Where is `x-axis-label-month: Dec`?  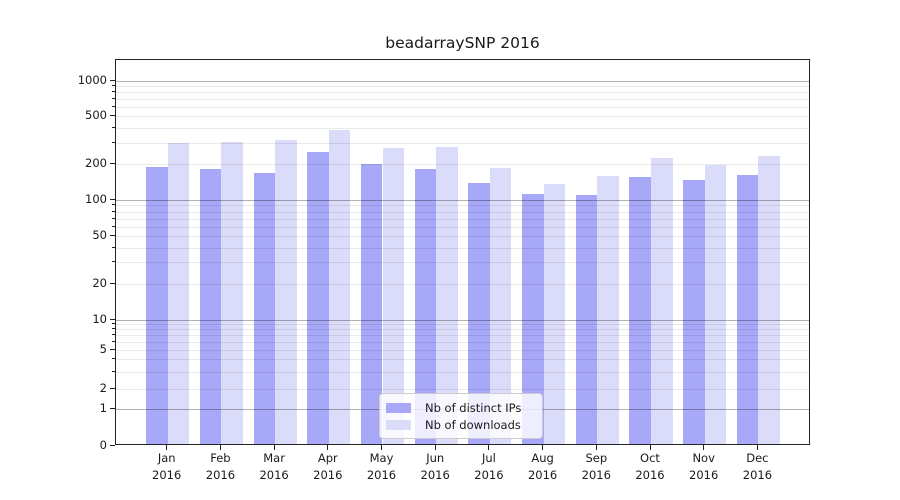 x-axis-label-month: Dec is located at coordinates (757, 458).